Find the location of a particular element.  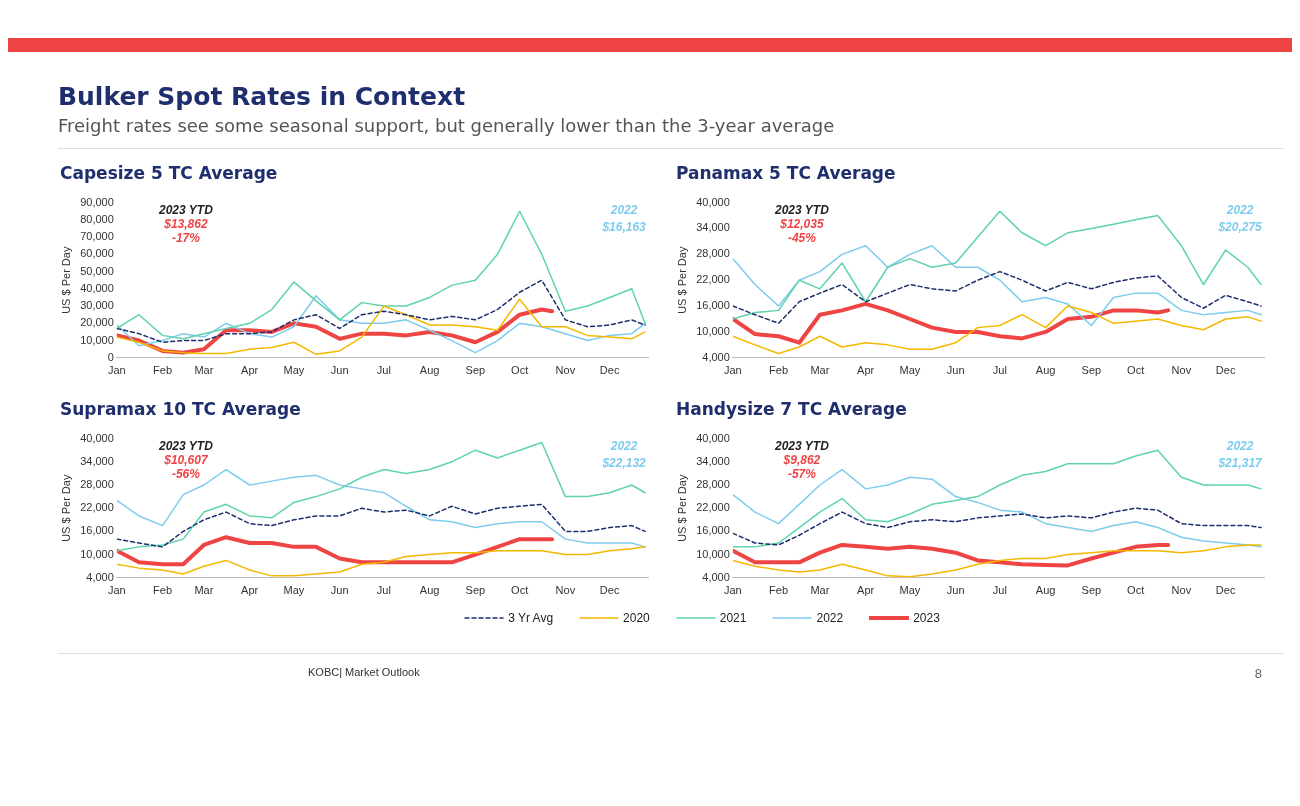

y-tick-label: 70,000 is located at coordinates (97, 236).